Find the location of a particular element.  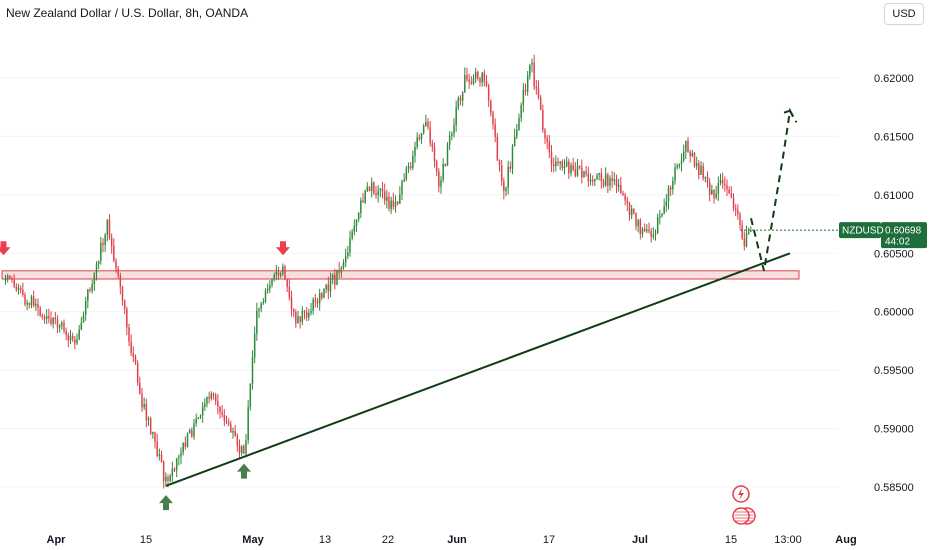

symbol-tag is located at coordinates (860, 230).